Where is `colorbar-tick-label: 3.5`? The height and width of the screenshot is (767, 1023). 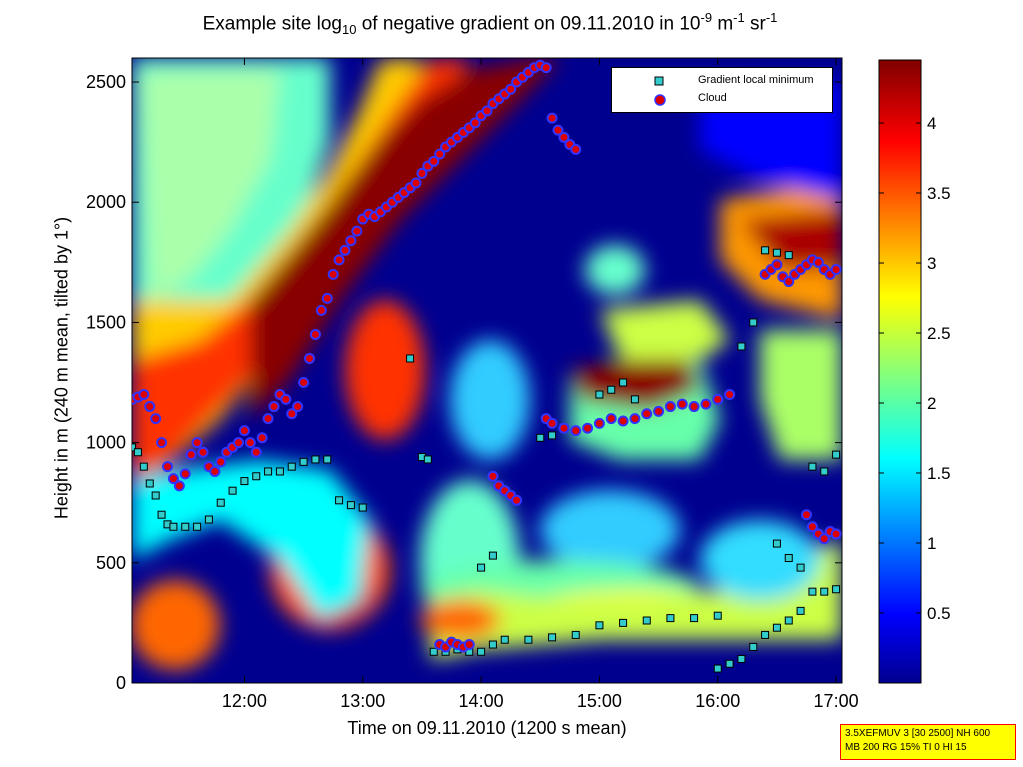 colorbar-tick-label: 3.5 is located at coordinates (939, 193).